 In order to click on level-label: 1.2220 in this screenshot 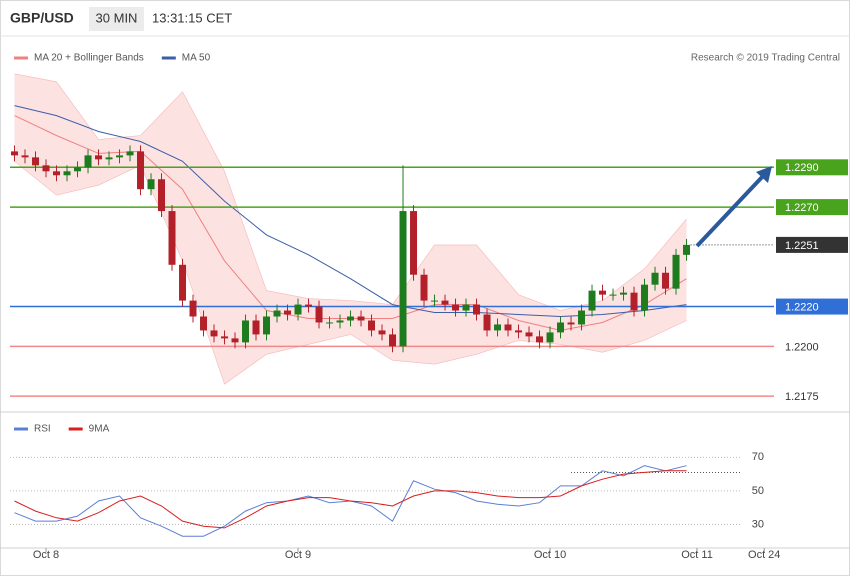, I will do `click(802, 307)`.